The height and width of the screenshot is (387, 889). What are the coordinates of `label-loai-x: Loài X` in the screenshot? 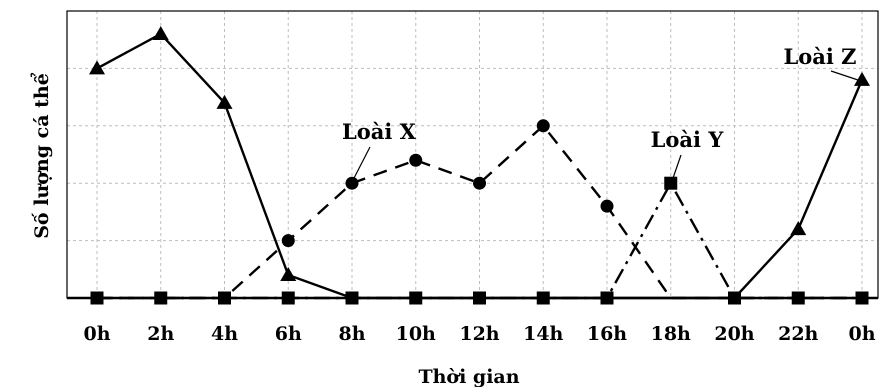 It's located at (379, 151).